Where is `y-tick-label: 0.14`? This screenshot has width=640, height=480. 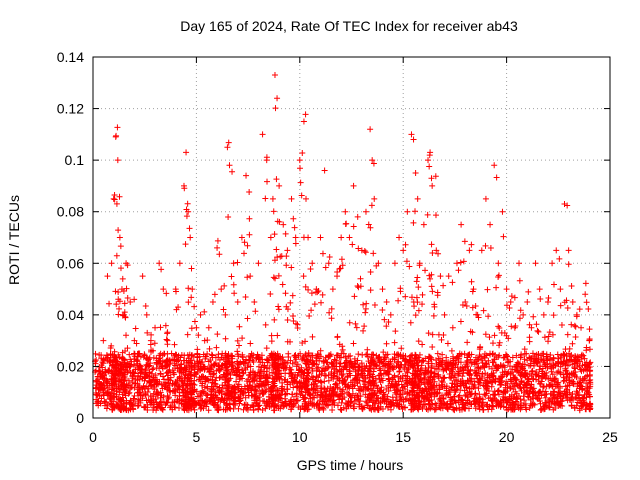
y-tick-label: 0.14 is located at coordinates (70, 57).